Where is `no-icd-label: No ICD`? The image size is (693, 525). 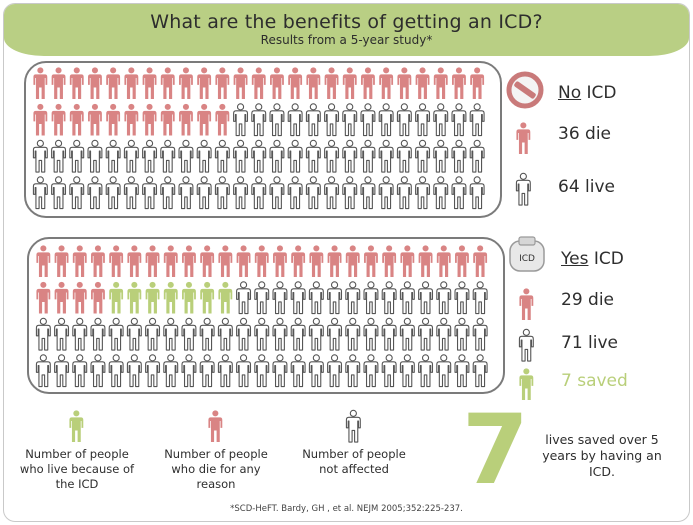
no-icd-label: No ICD is located at coordinates (587, 93).